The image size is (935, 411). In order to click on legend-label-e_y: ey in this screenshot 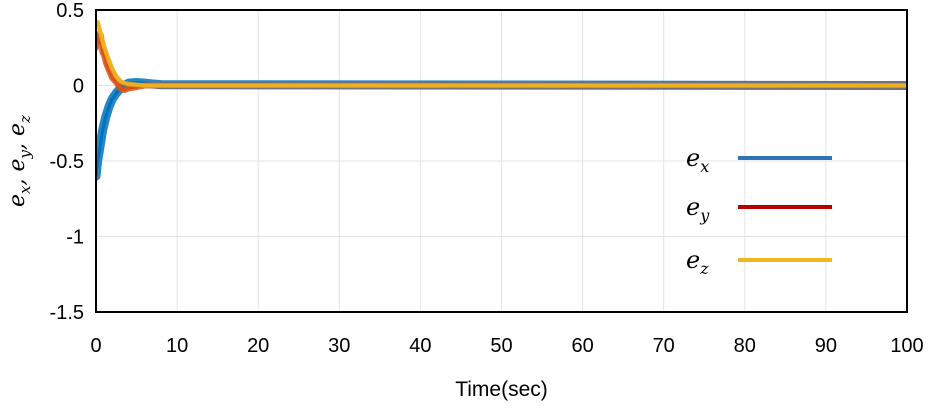, I will do `click(698, 209)`.